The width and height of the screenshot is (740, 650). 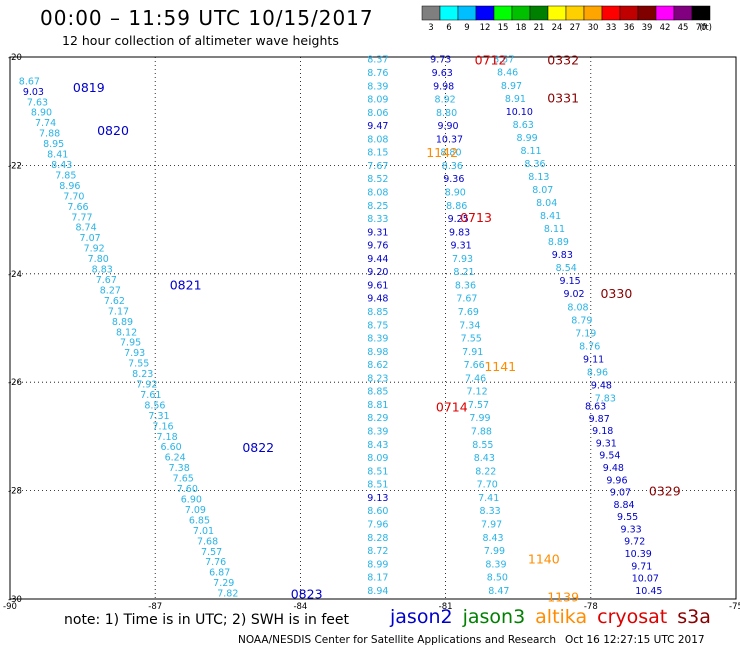 What do you see at coordinates (542, 190) in the screenshot?
I see `wave-height-value: 8.07` at bounding box center [542, 190].